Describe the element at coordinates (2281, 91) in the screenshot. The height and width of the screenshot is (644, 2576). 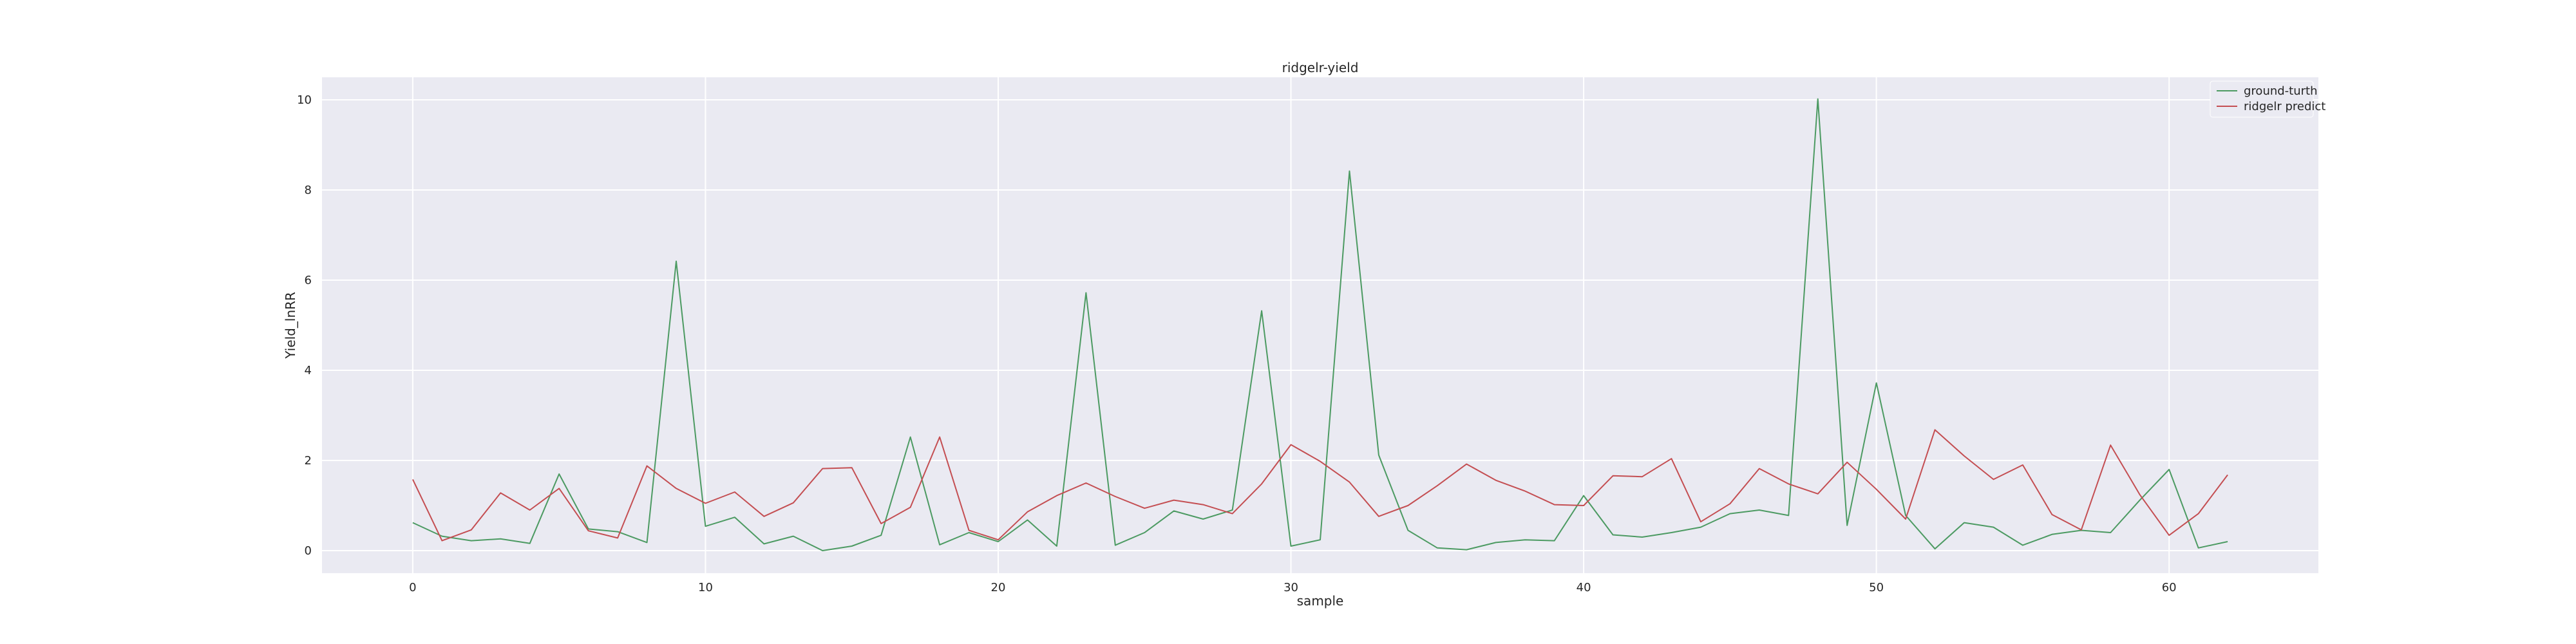
I see `legend-label-ground-turth: ground-turth` at that location.